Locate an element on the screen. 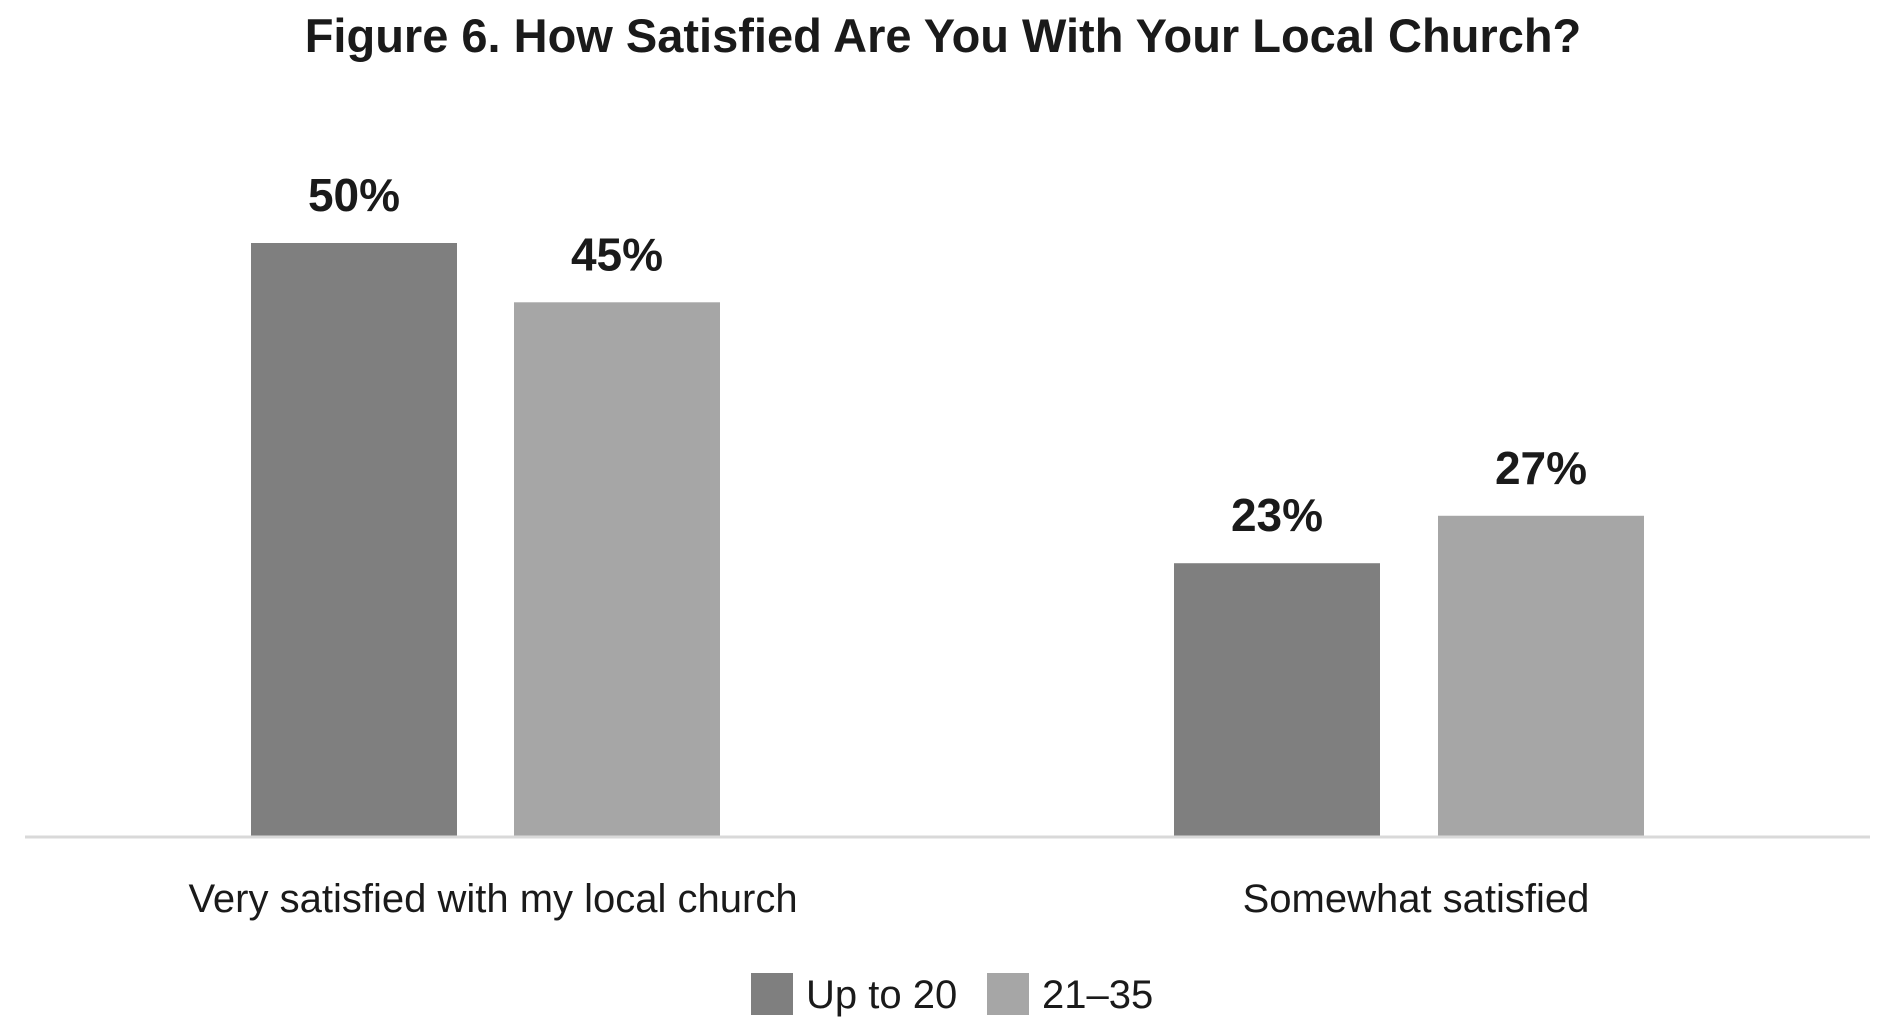 The height and width of the screenshot is (1024, 1886). bar-up-to-20-very-satisfied is located at coordinates (354, 539).